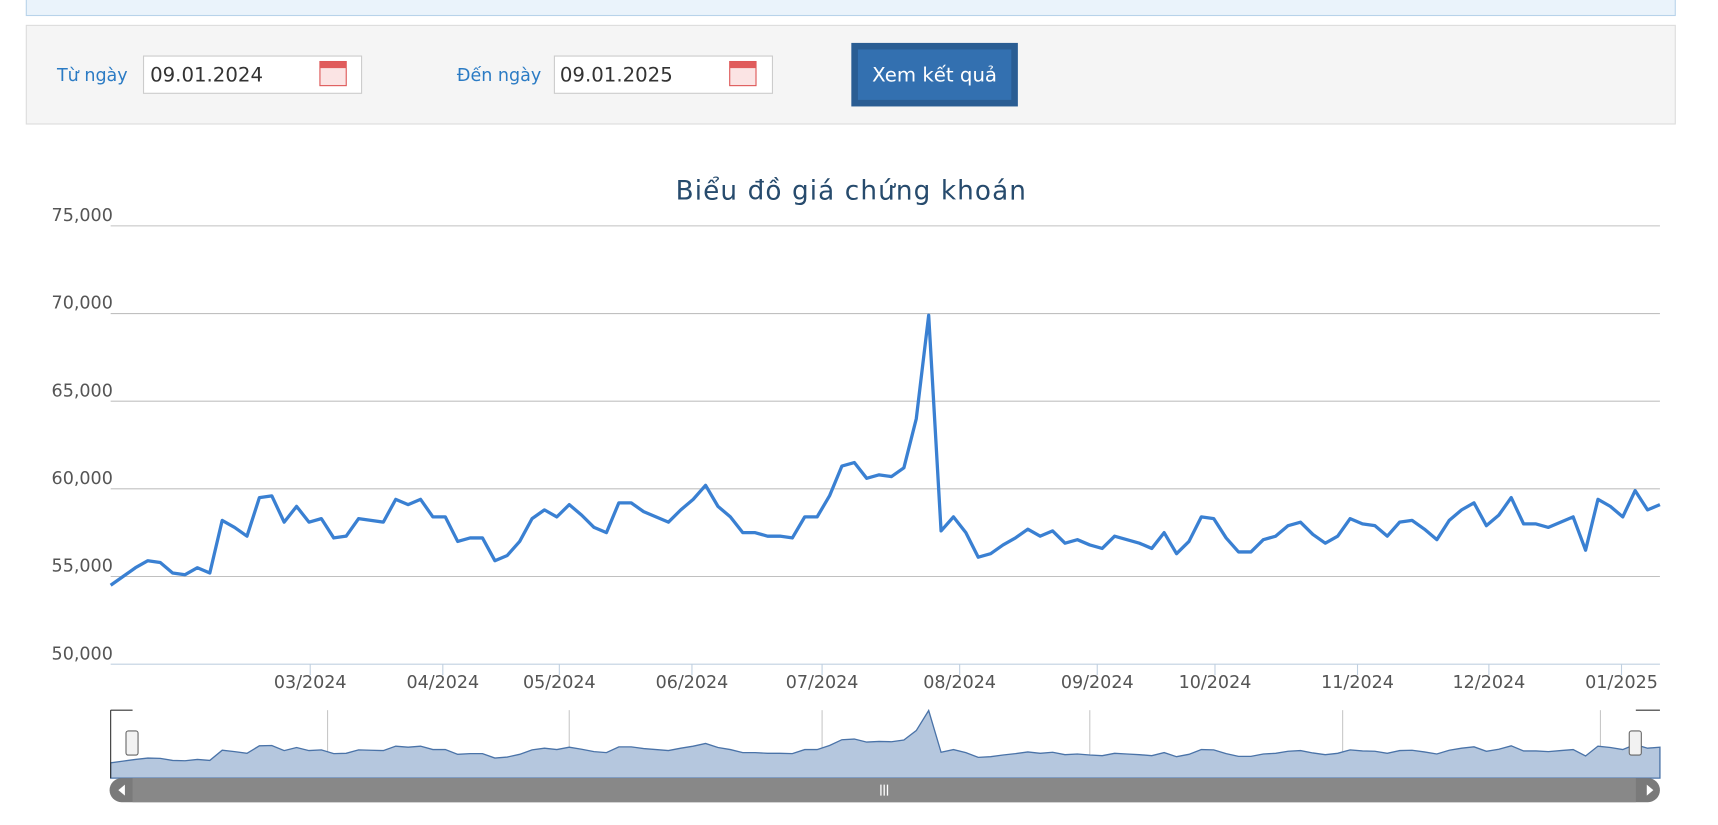 The image size is (1718, 825). I want to click on button-label: Xem kết quả, so click(934, 74).